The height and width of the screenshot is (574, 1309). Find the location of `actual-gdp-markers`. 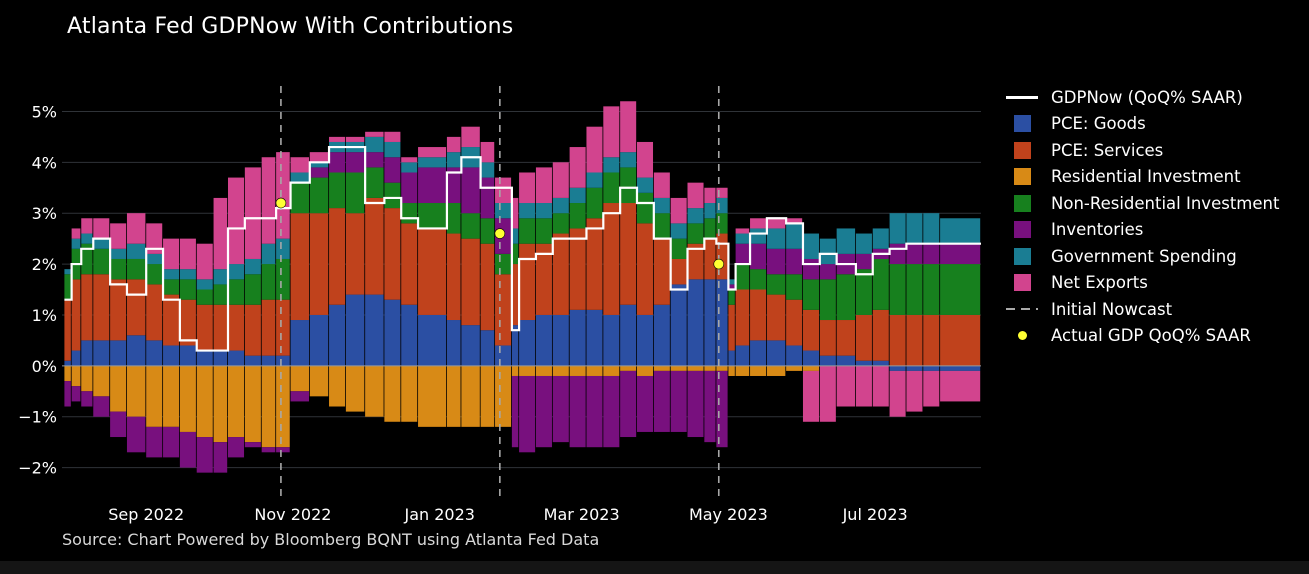

actual-gdp-markers is located at coordinates (500, 233).